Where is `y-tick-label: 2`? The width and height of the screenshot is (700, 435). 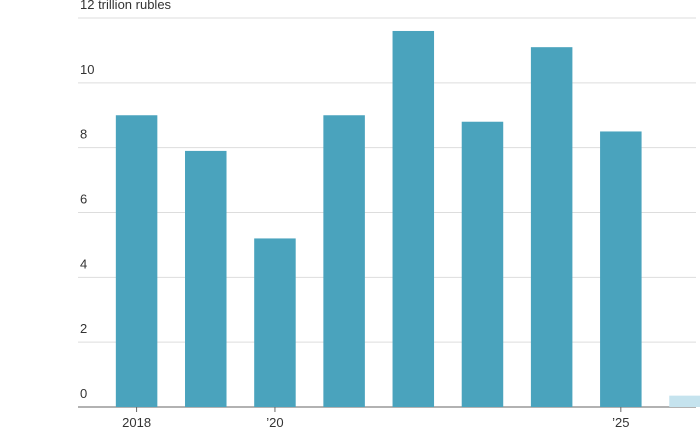 y-tick-label: 2 is located at coordinates (83, 328).